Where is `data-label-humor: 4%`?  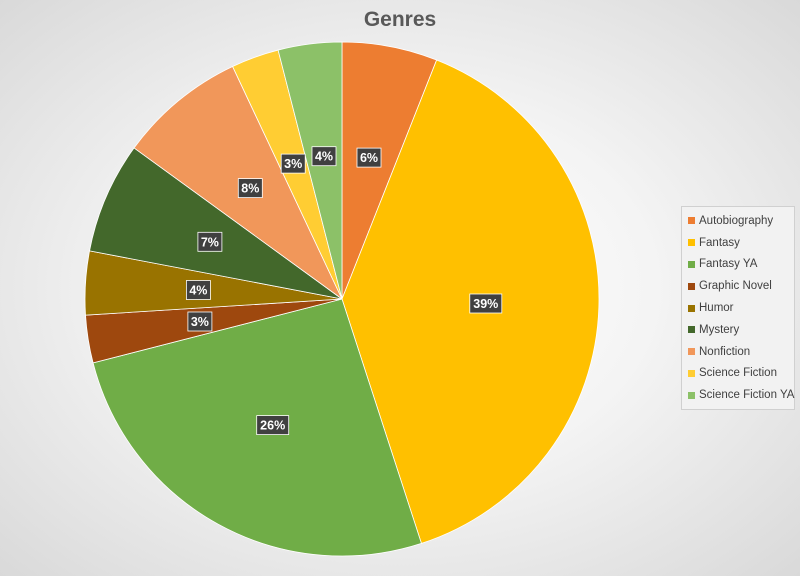
data-label-humor: 4% is located at coordinates (198, 290).